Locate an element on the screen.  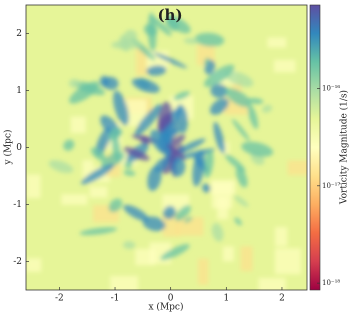
y-tick-label: -1 is located at coordinates (17, 205).